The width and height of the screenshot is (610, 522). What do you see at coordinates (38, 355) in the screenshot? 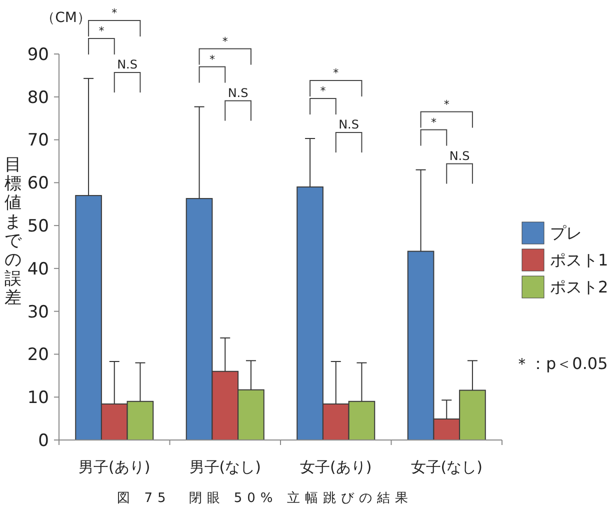
I see `y-tick-label: 20` at bounding box center [38, 355].